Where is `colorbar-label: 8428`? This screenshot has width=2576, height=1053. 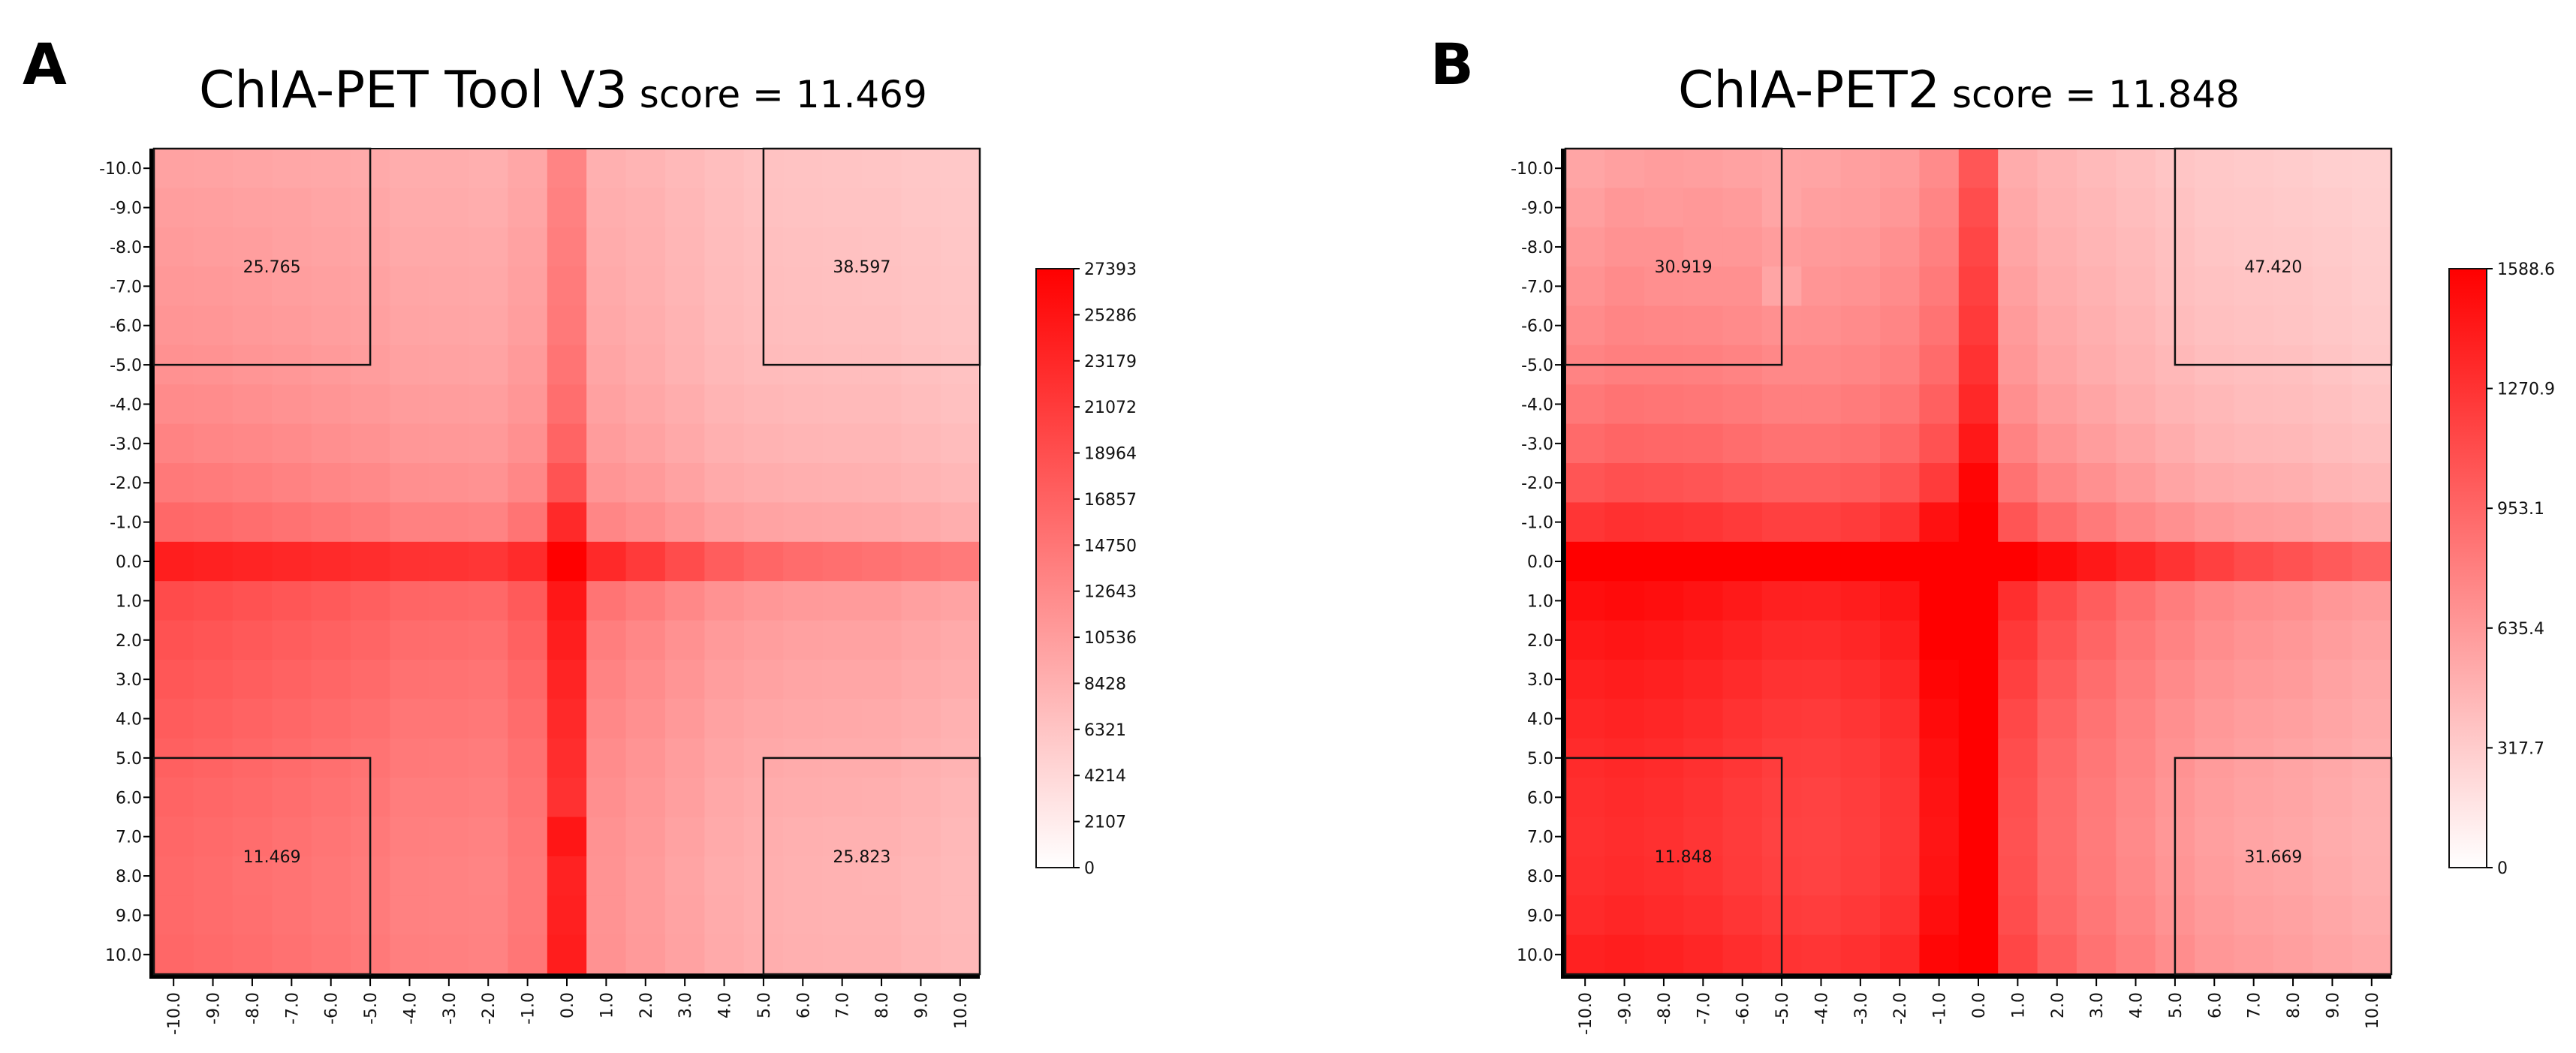
colorbar-label: 8428 is located at coordinates (1105, 684).